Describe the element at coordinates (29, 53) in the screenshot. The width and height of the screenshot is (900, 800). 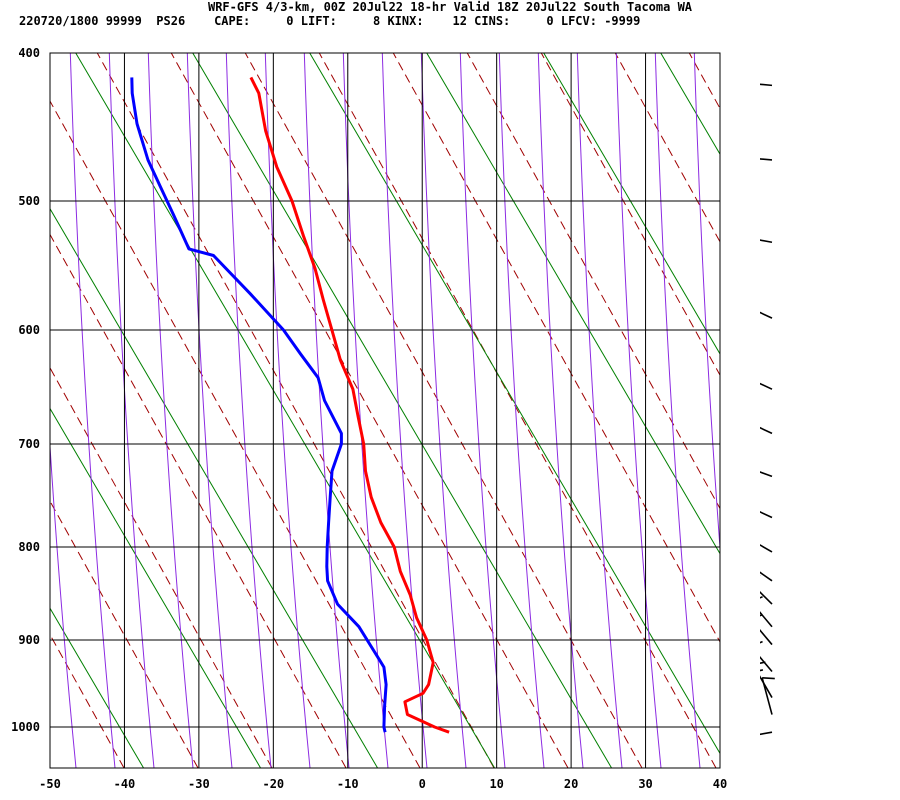
I see `y-tick-label: 400` at that location.